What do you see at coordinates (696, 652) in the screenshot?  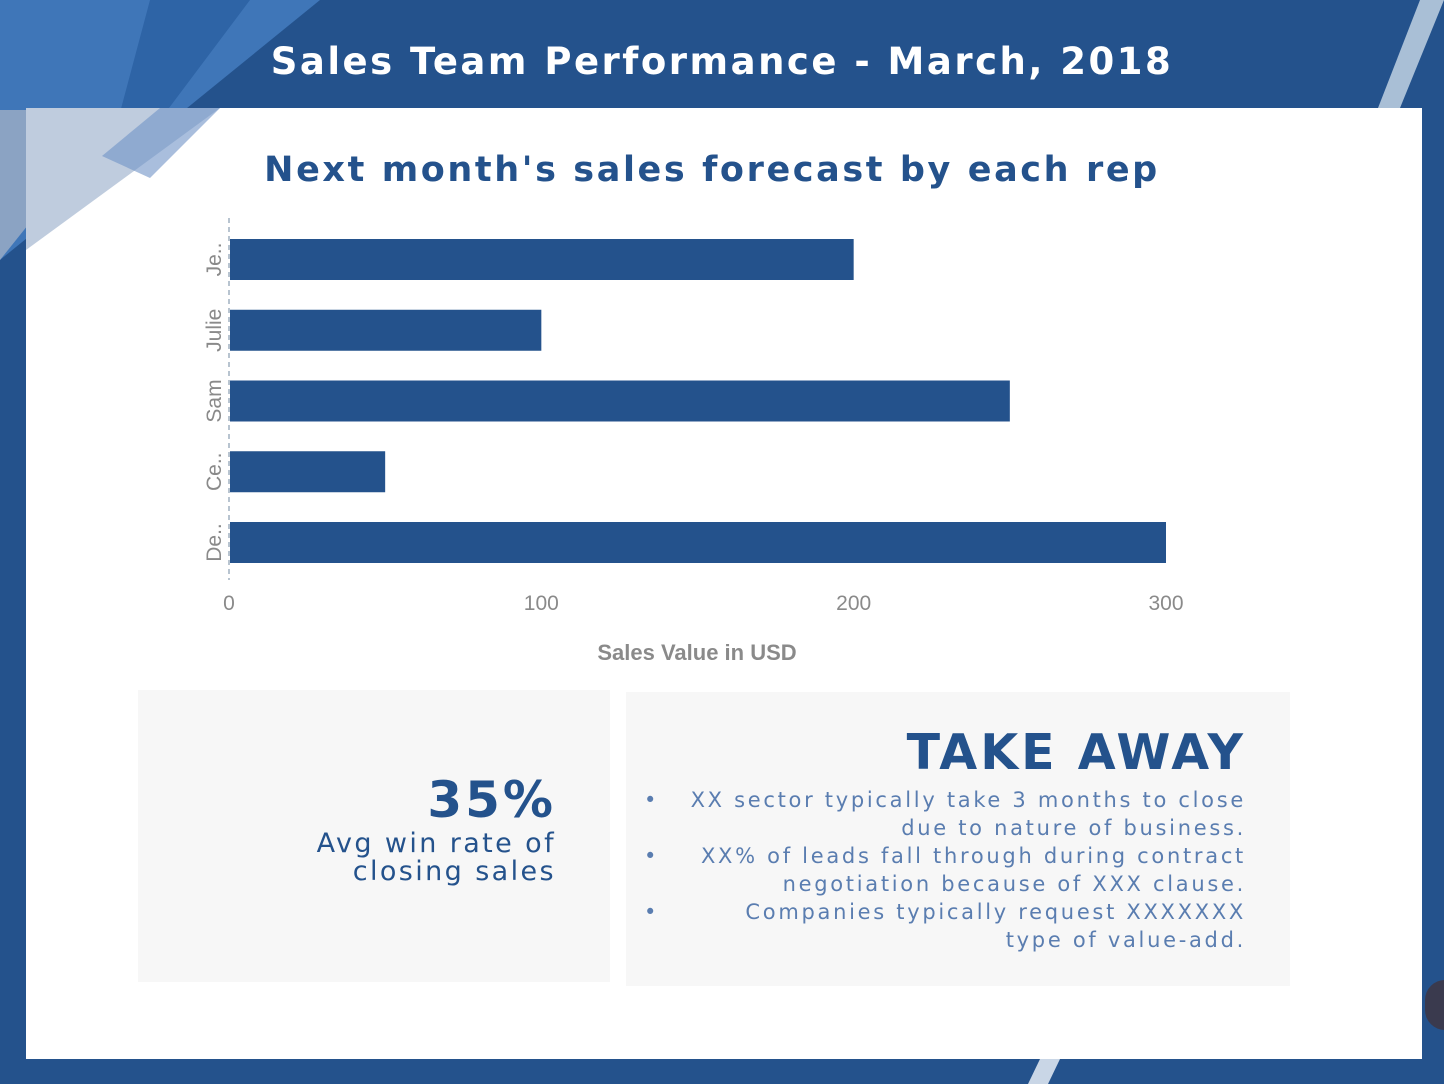 I see `chart-x-axis-label: Sales Value in USD` at bounding box center [696, 652].